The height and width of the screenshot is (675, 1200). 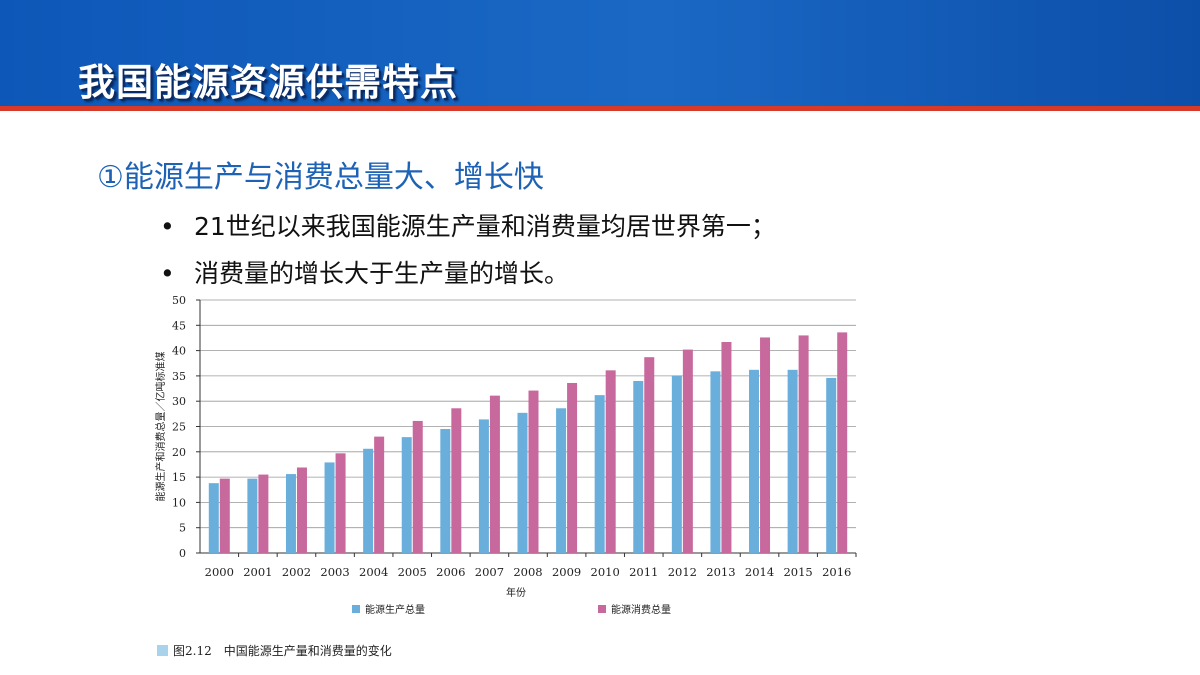 What do you see at coordinates (334, 572) in the screenshot?
I see `x-tick-label: 2003` at bounding box center [334, 572].